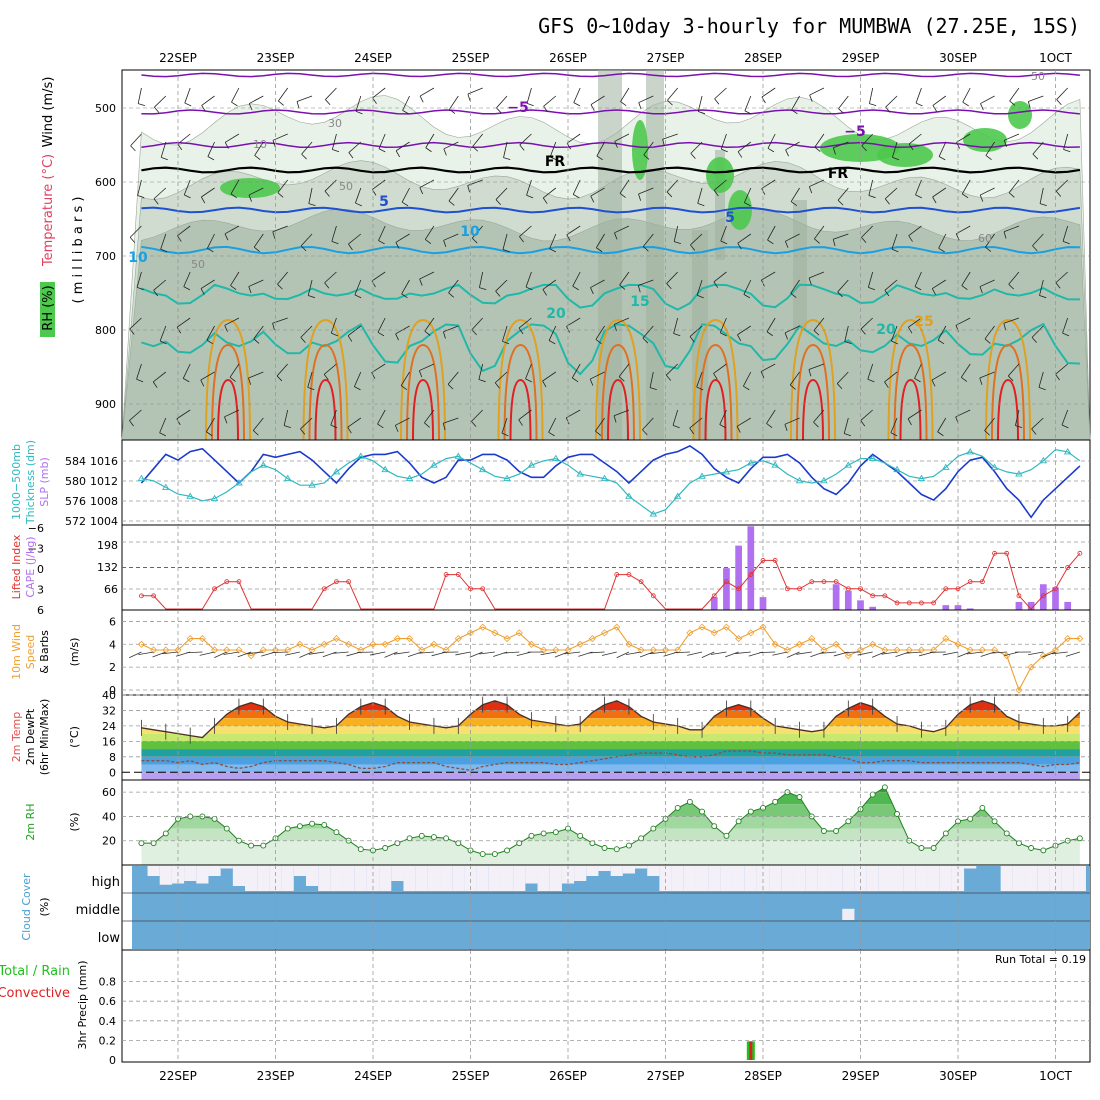  What do you see at coordinates (35, 971) in the screenshot?
I see `precip-total-label: Total / Rain` at bounding box center [35, 971].